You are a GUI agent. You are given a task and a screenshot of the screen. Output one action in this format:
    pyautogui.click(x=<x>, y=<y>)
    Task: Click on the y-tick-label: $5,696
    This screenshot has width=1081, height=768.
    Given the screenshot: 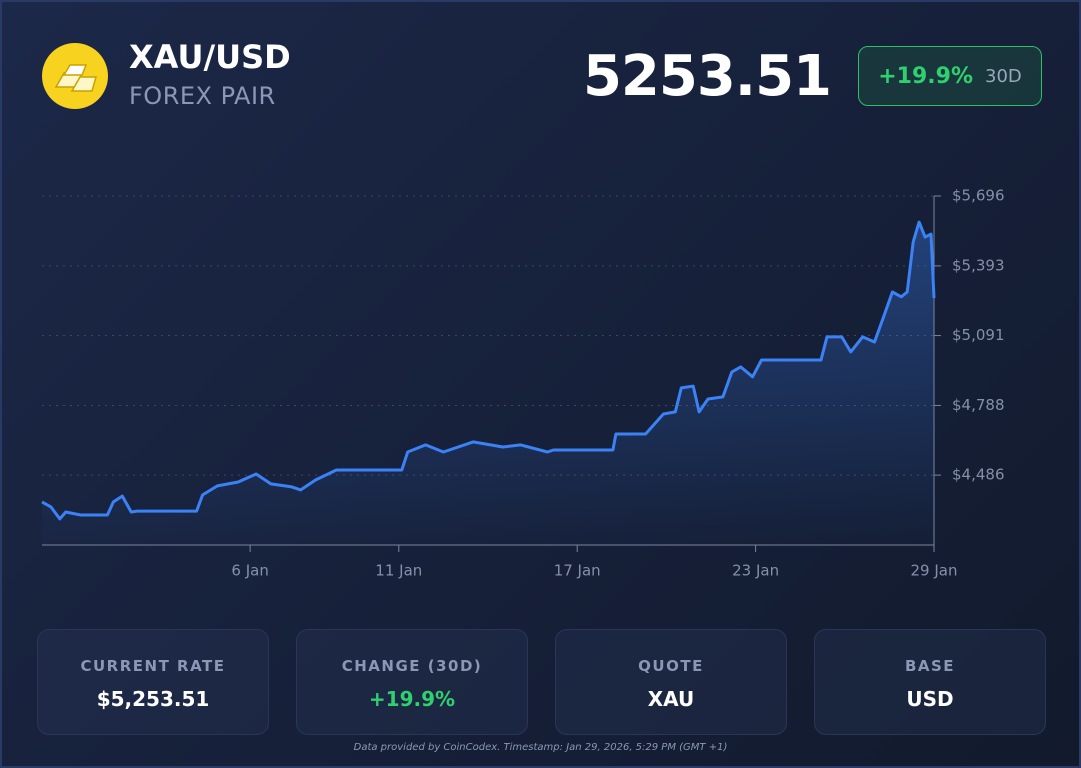 What is the action you would take?
    pyautogui.click(x=978, y=196)
    